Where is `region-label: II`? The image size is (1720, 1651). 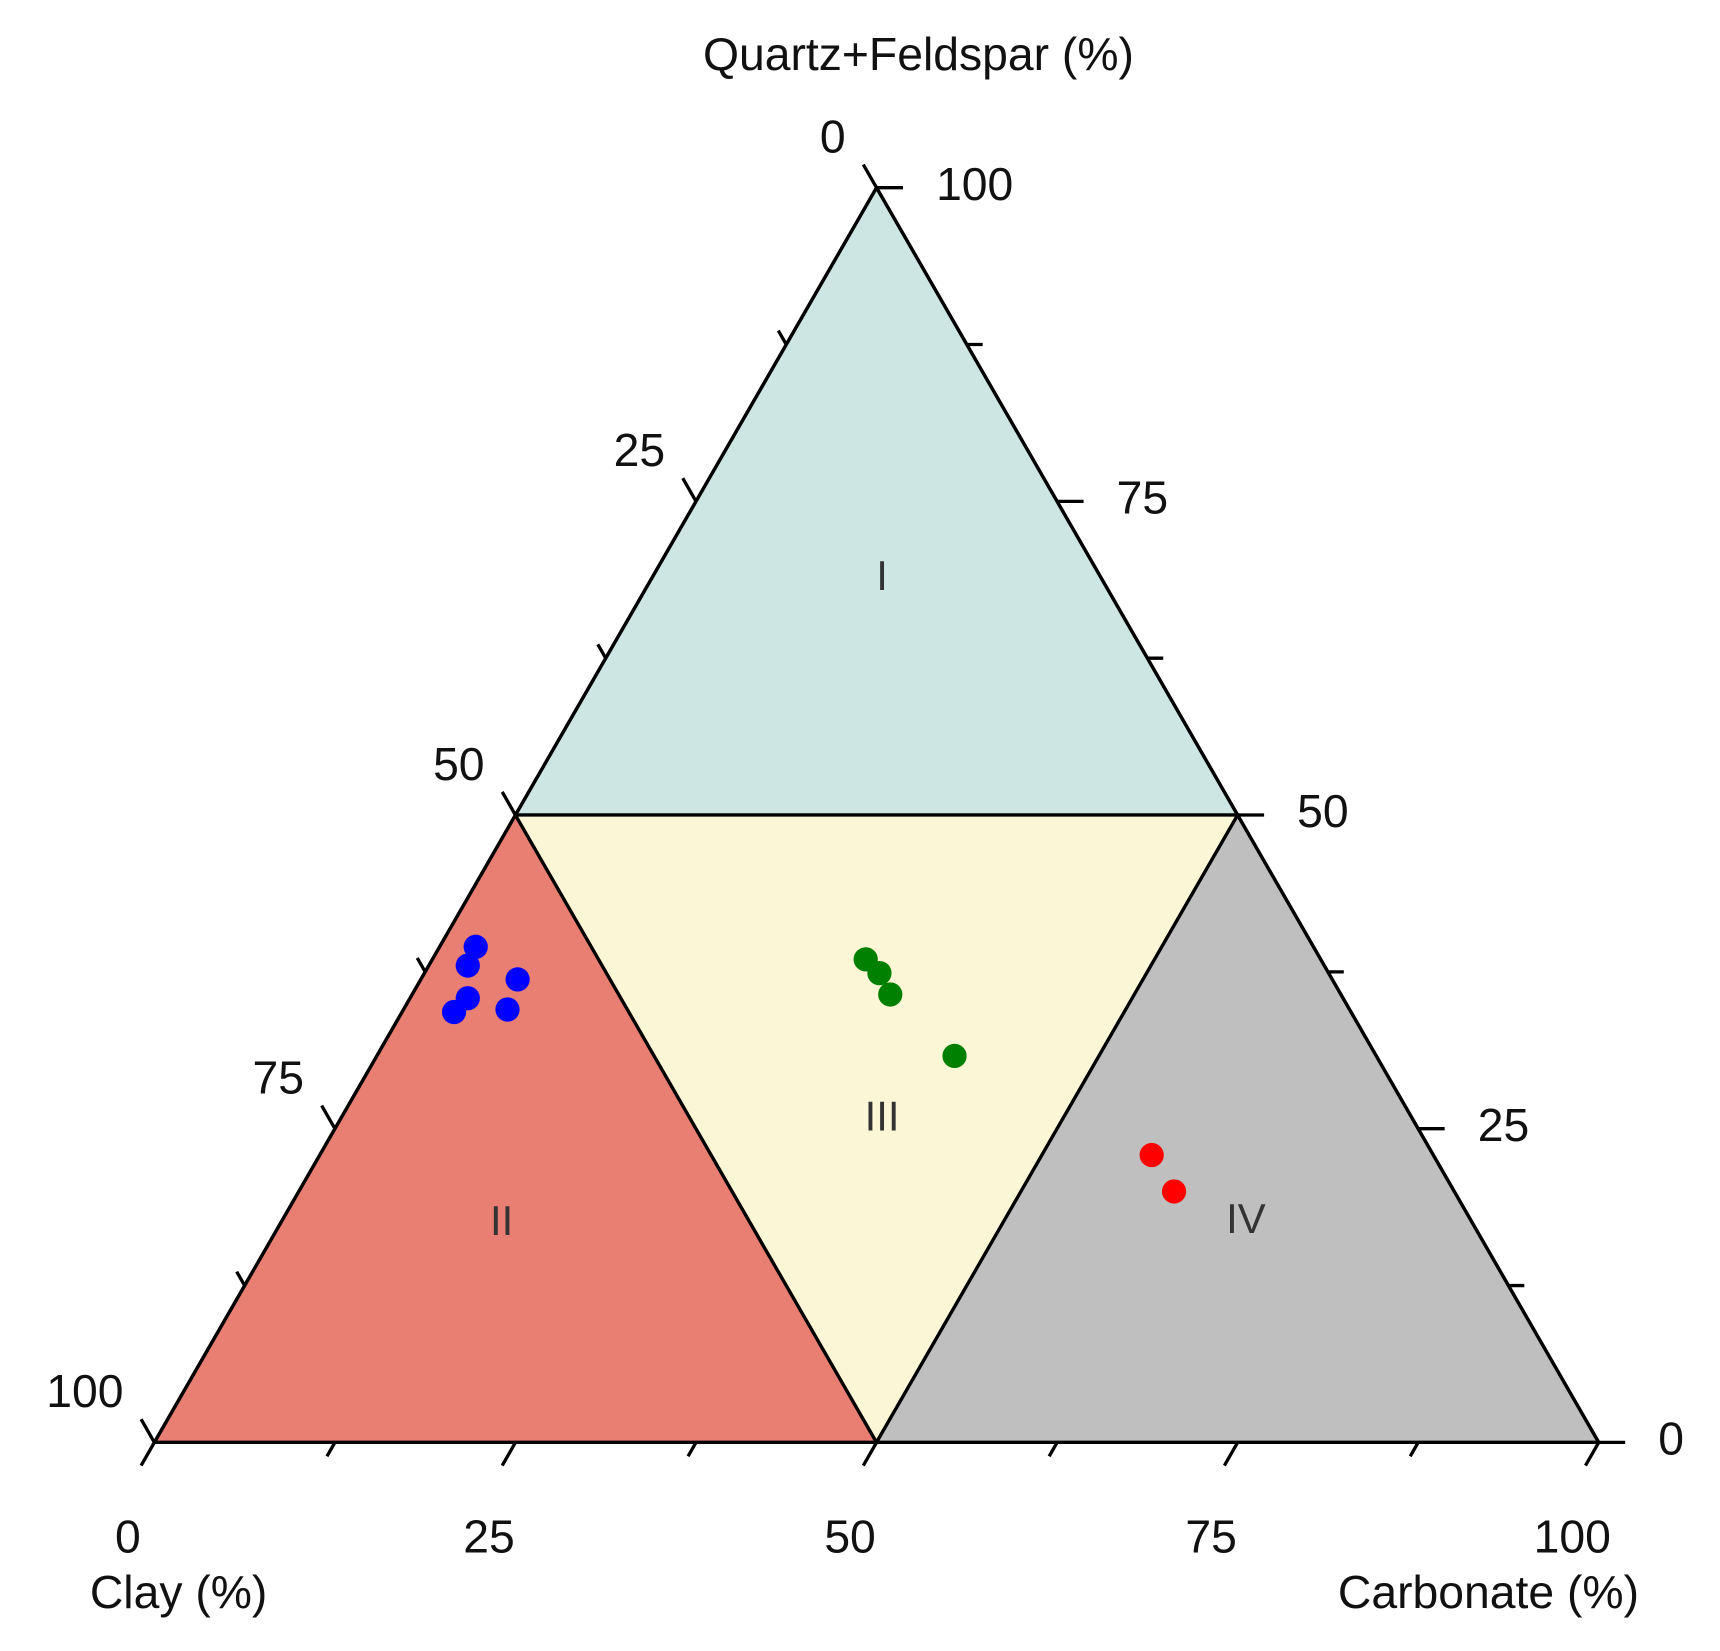
region-label: II is located at coordinates (501, 1220).